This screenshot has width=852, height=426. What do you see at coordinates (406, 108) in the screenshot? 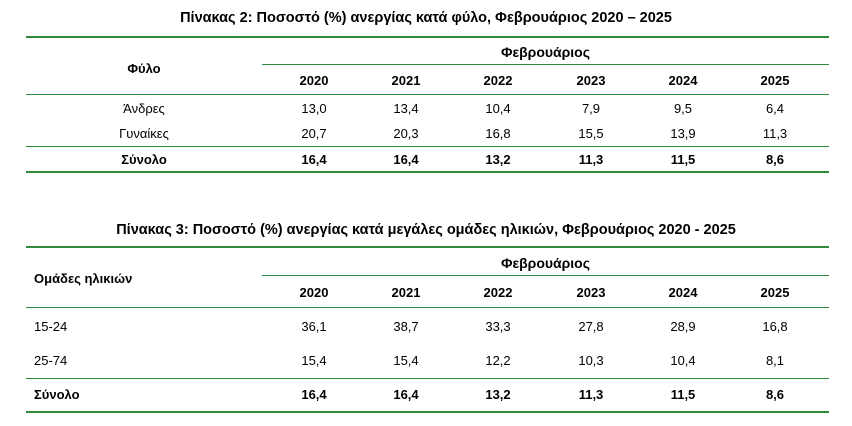
I see `table2-cell: 13,4` at bounding box center [406, 108].